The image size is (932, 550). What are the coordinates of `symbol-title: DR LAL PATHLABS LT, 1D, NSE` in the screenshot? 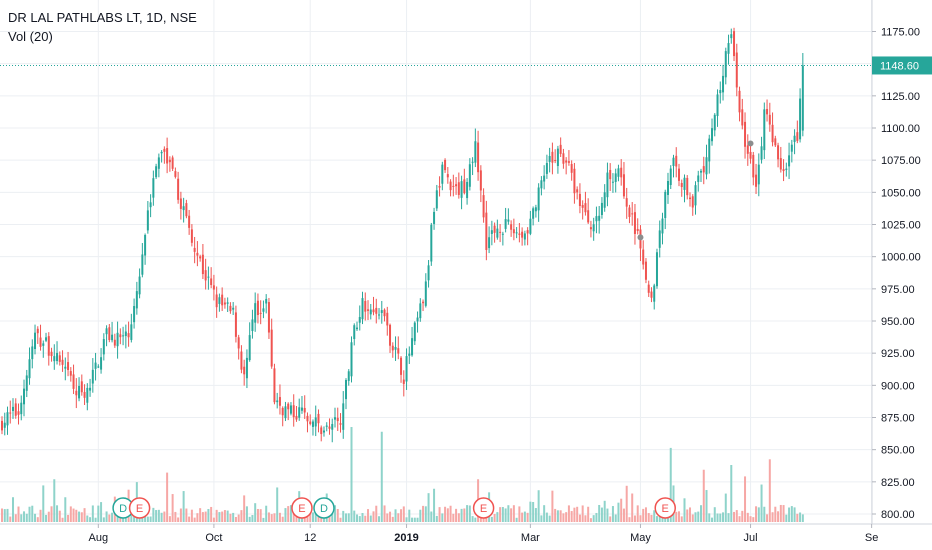 It's located at (102, 17).